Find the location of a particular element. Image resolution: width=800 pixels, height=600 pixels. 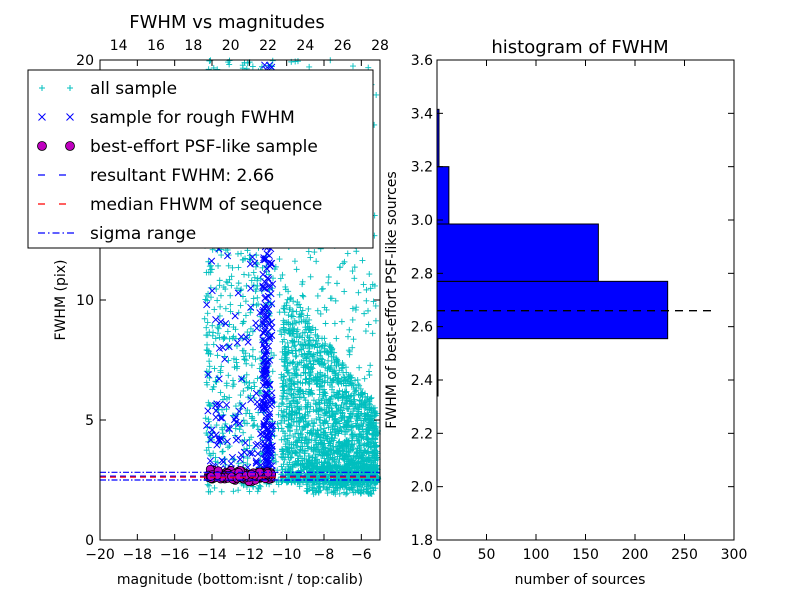

y-tick-label: 5 is located at coordinates (89, 421).